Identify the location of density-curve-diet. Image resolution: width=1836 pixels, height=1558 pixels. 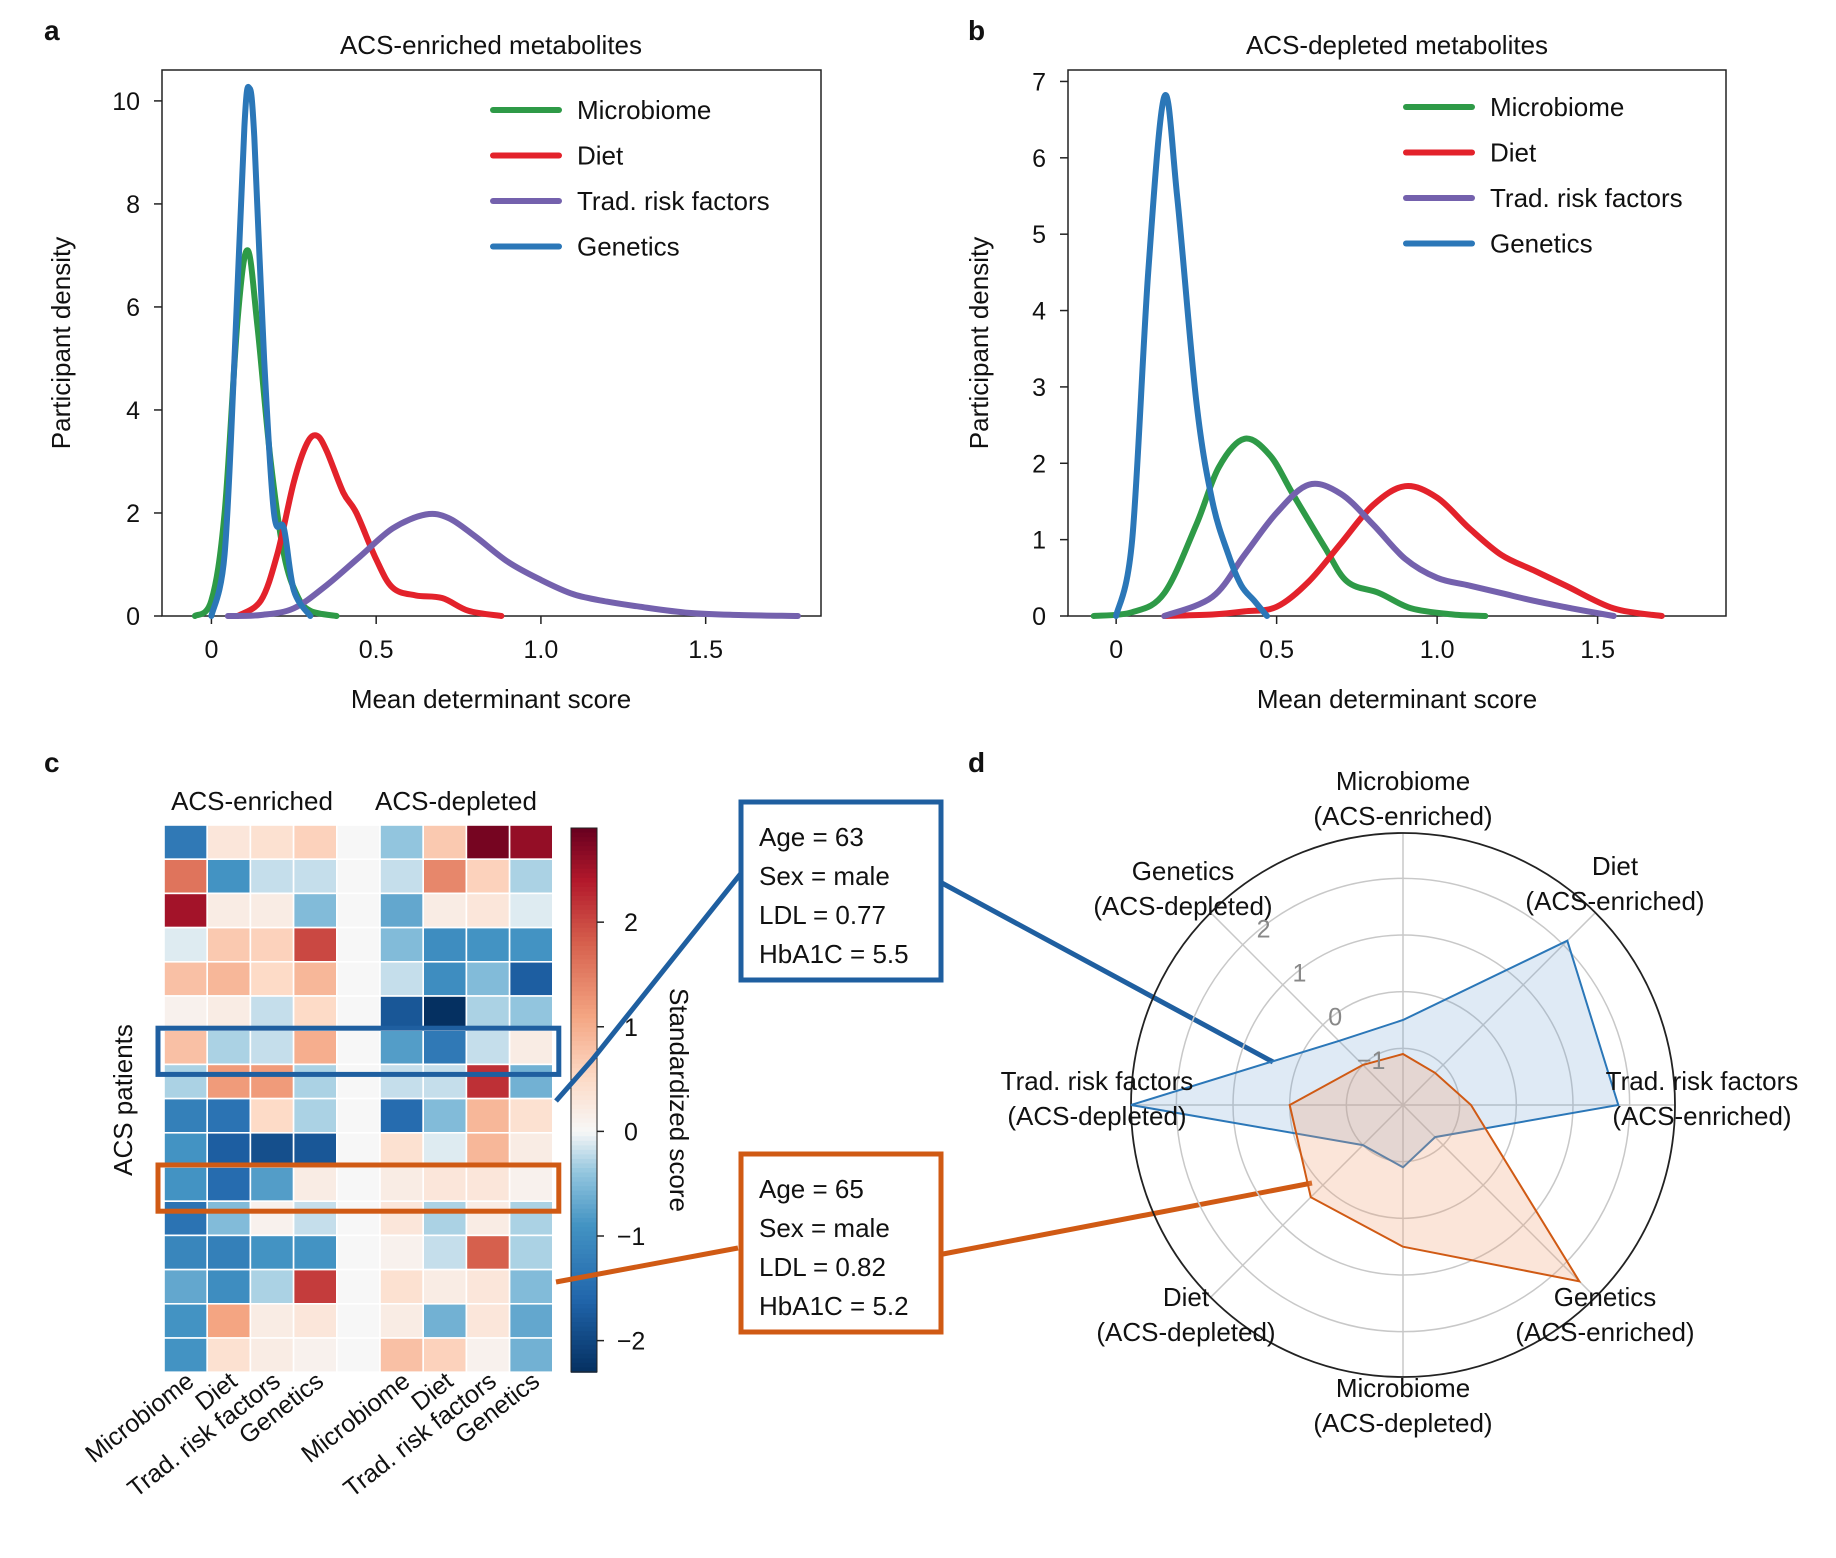
(369, 525).